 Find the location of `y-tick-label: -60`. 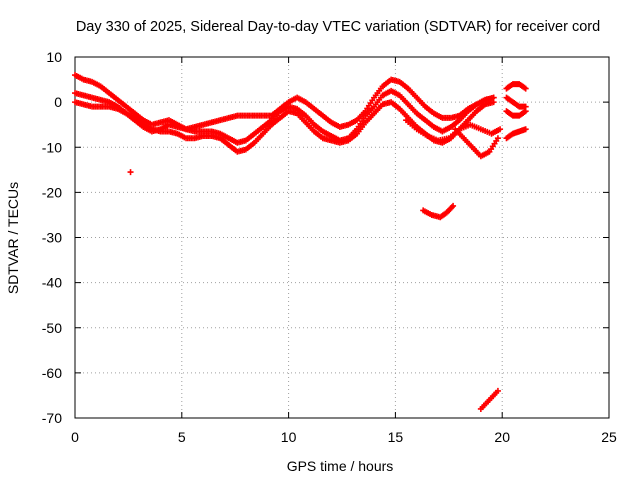

y-tick-label: -60 is located at coordinates (52, 373).